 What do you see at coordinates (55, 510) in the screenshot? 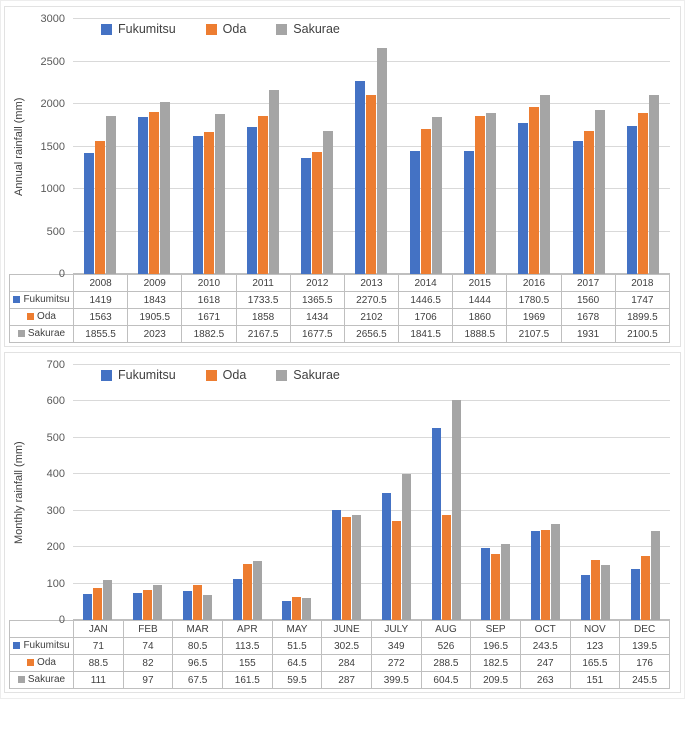
I see `y-tick-label: 300` at bounding box center [55, 510].